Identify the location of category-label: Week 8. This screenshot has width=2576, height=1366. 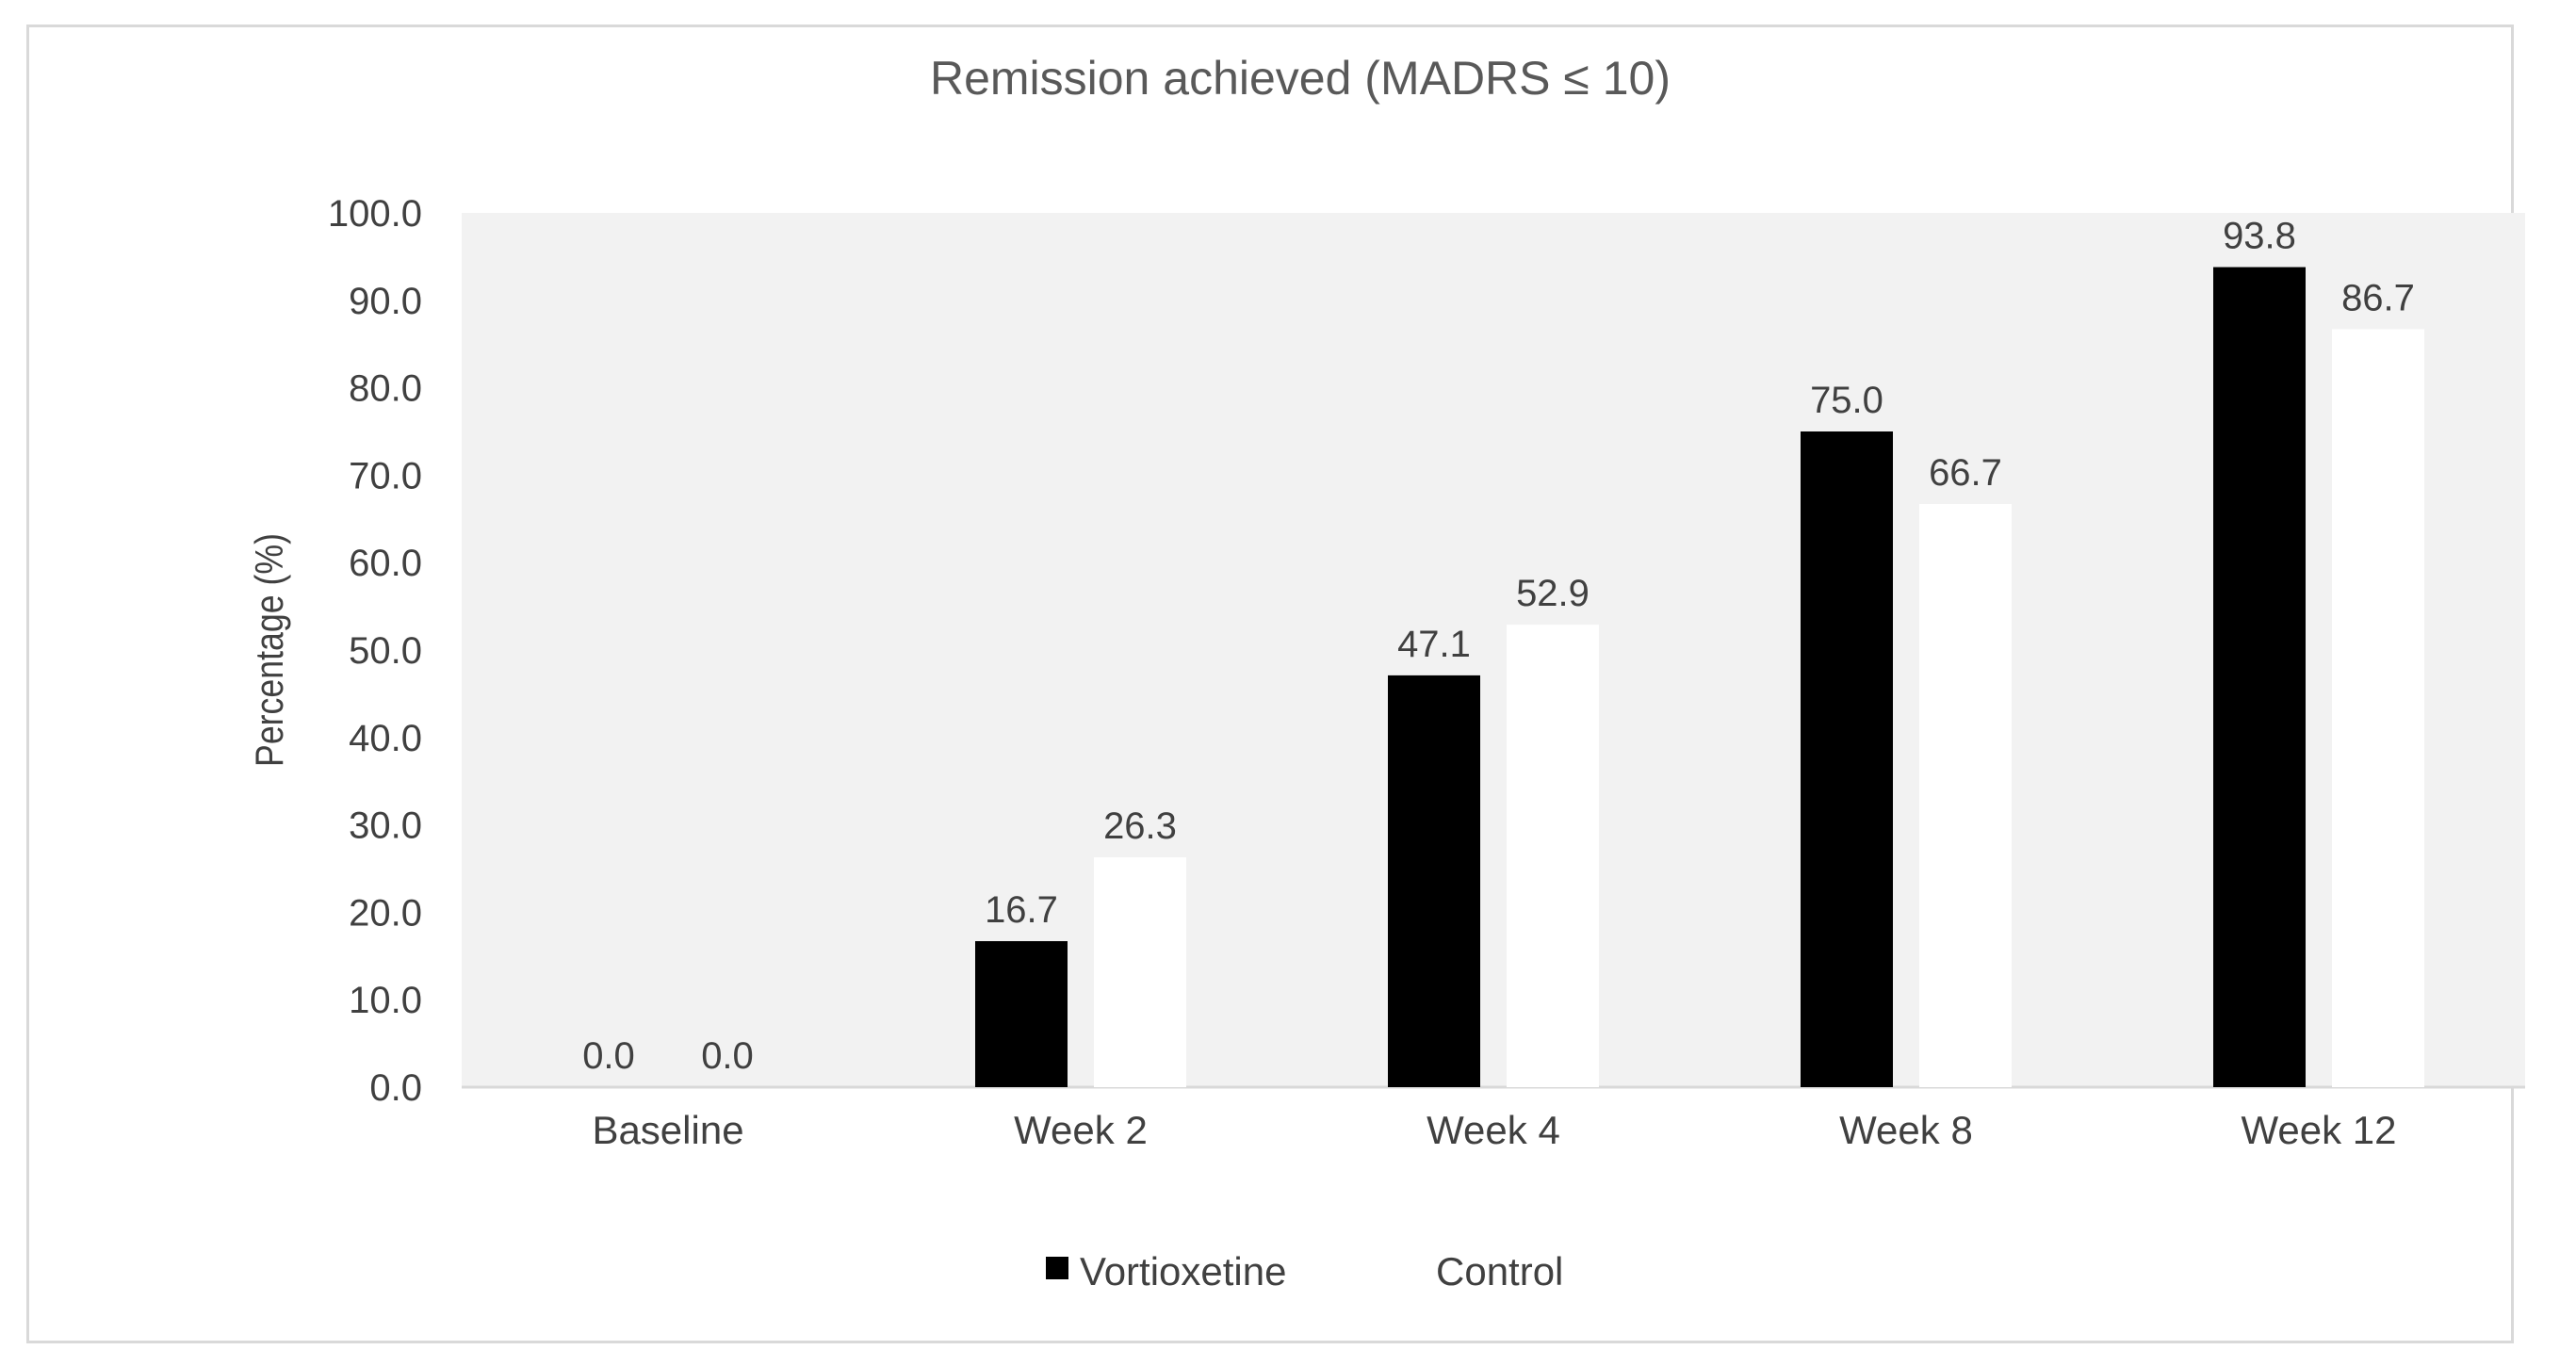
(1906, 1130).